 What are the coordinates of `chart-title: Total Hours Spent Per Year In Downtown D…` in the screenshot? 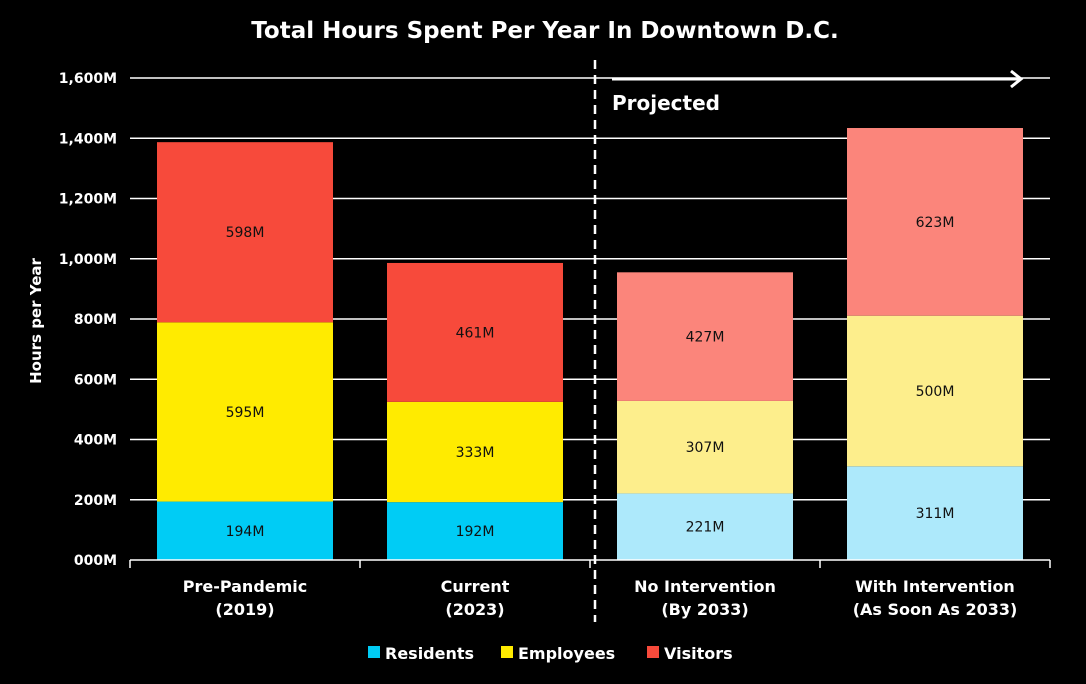 It's located at (544, 31).